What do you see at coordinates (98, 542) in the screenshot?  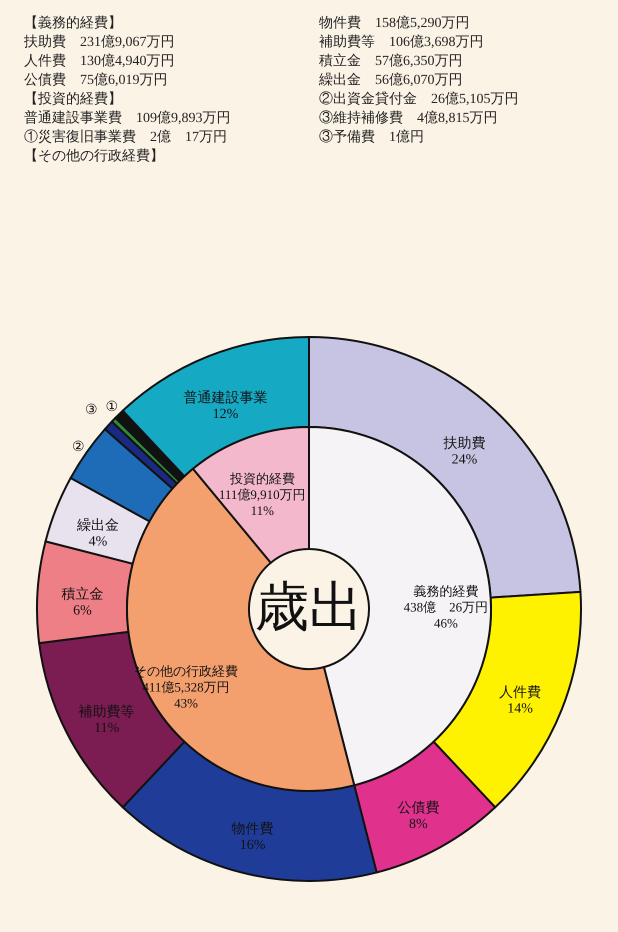 I see `data-label: 4%` at bounding box center [98, 542].